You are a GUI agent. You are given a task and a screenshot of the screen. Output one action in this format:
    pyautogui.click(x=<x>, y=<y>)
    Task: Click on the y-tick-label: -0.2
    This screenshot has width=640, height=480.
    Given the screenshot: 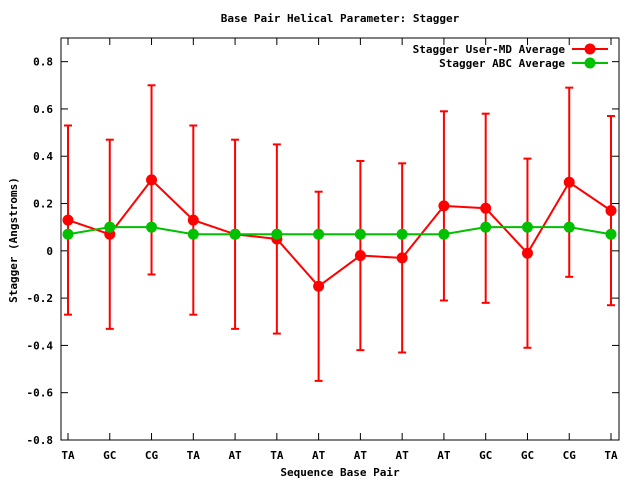 What is the action you would take?
    pyautogui.click(x=40, y=298)
    